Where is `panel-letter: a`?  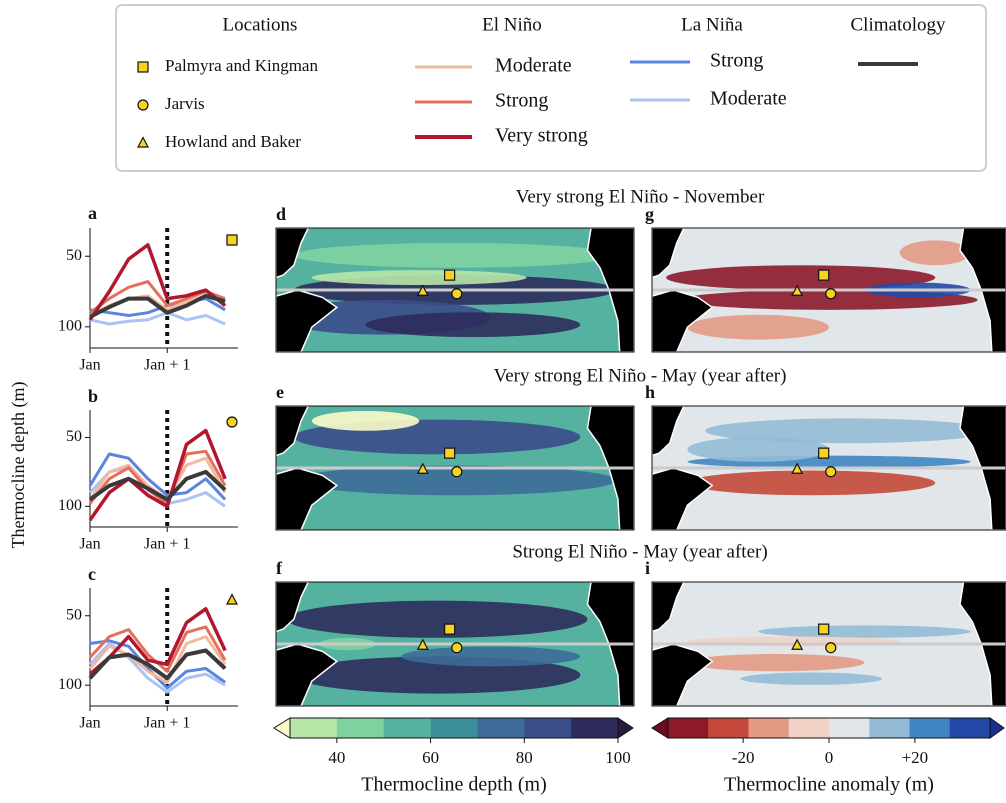 panel-letter: a is located at coordinates (92, 213).